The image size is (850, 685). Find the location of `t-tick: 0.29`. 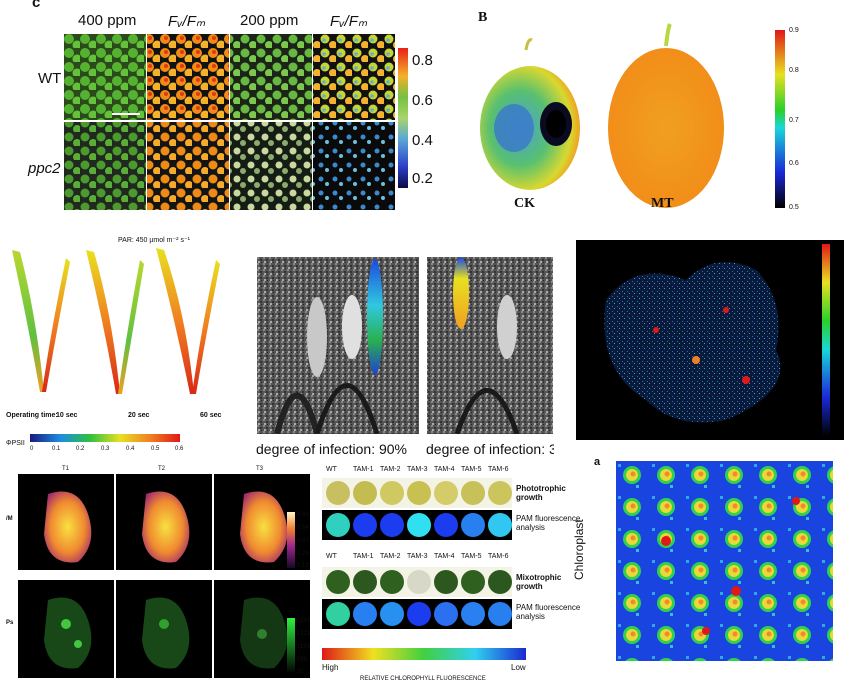

t-tick: 0.29 is located at coordinates (303, 554).